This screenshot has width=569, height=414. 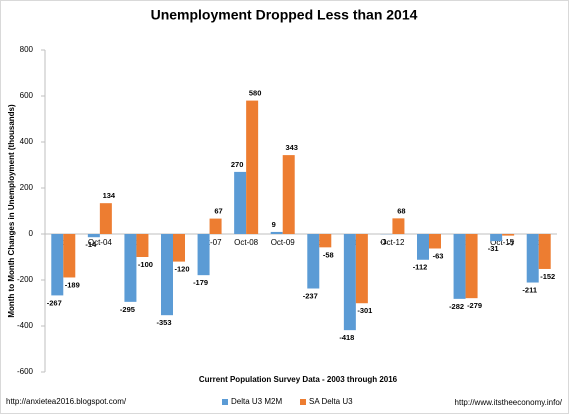 I want to click on value-label: -282, so click(x=456, y=306).